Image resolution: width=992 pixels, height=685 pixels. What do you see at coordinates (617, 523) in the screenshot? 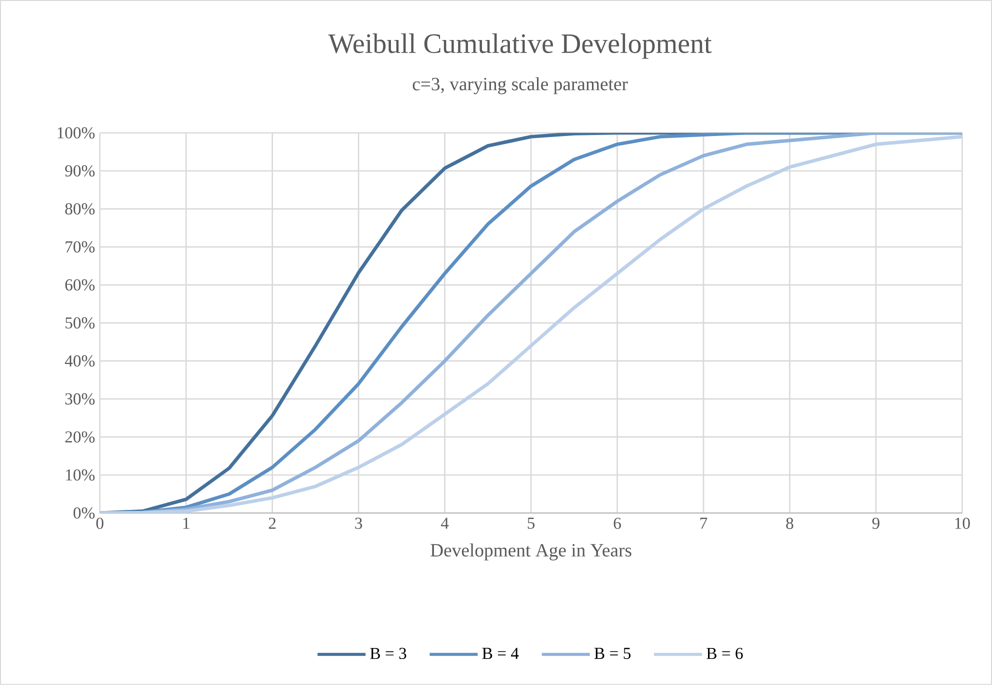
I see `x-tick-label: 6` at bounding box center [617, 523].